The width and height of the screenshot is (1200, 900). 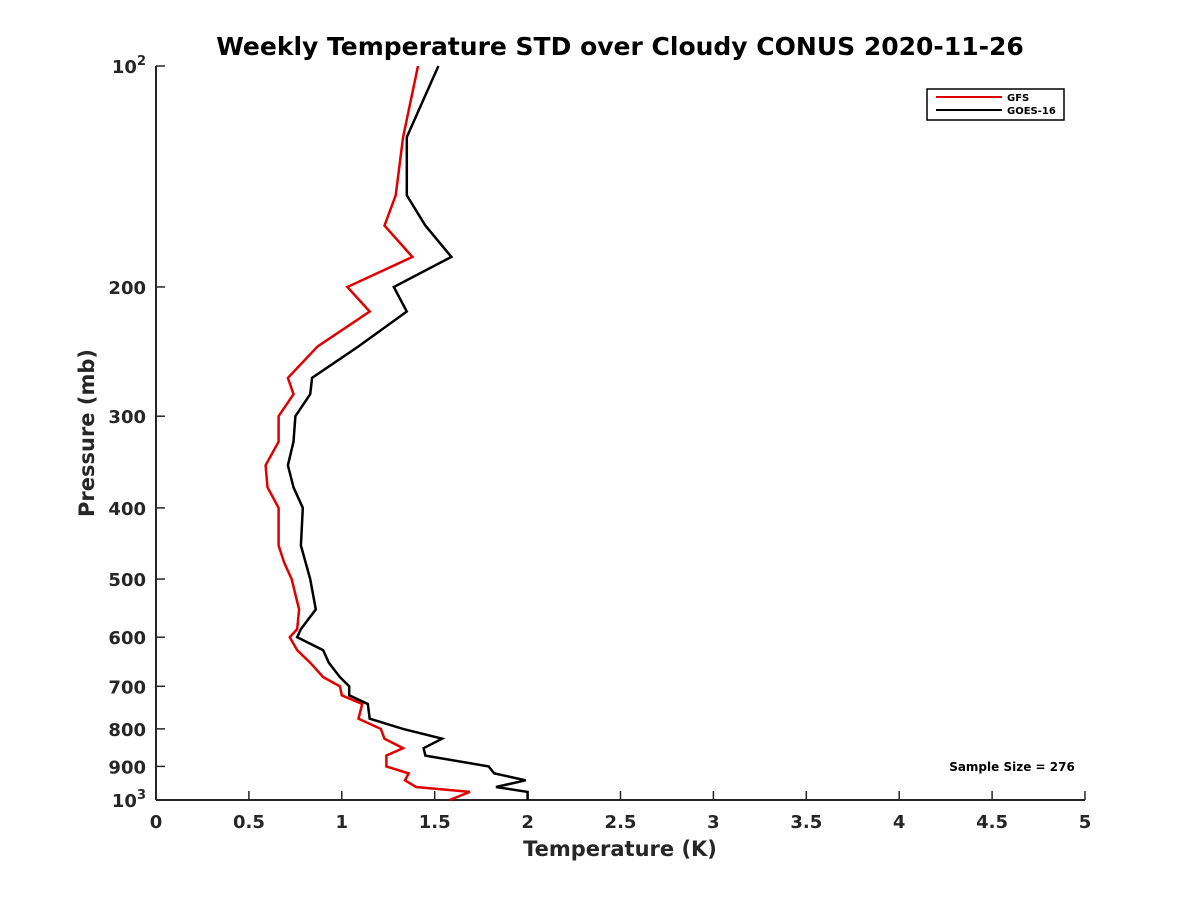 I want to click on y-axis-label: Pressure (mb), so click(x=87, y=433).